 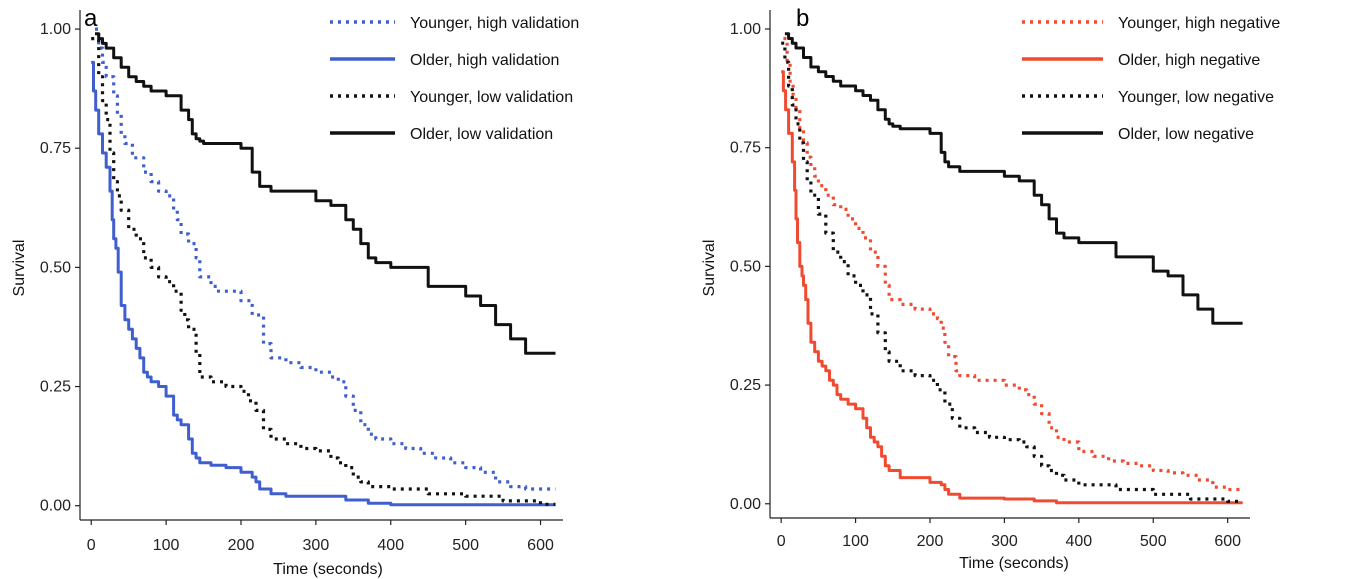 I want to click on legend-label-0: Younger, high negative, so click(x=1199, y=23).